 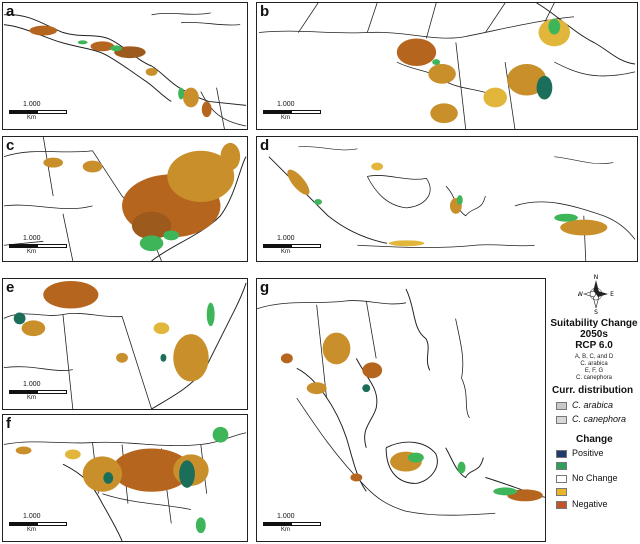 I want to click on map-panel-b: b 1.000 Km, so click(x=447, y=66).